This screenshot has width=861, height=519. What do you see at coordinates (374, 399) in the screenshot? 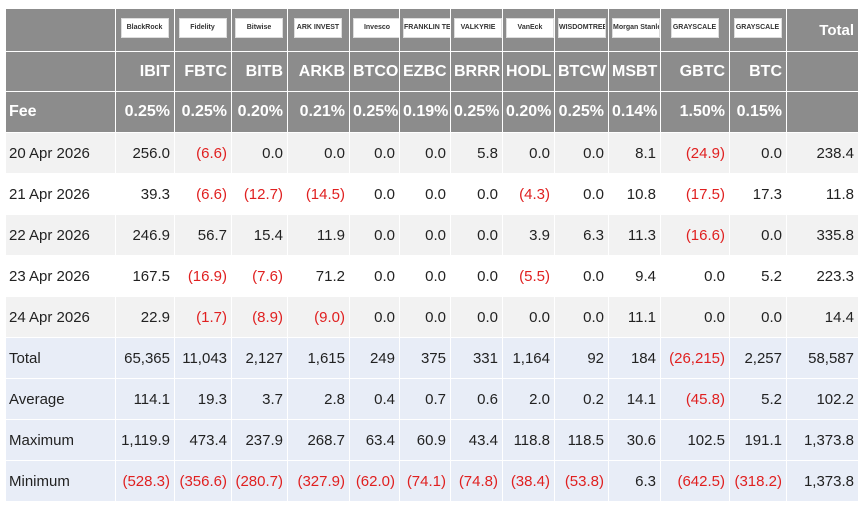
I see `value-cell: 0.4` at bounding box center [374, 399].